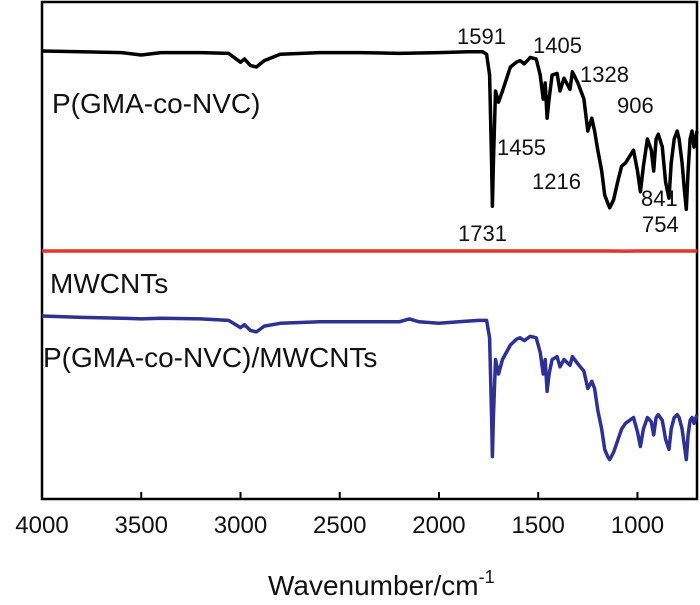 The image size is (700, 605). What do you see at coordinates (141, 525) in the screenshot?
I see `x-tick-label-3500: 3500` at bounding box center [141, 525].